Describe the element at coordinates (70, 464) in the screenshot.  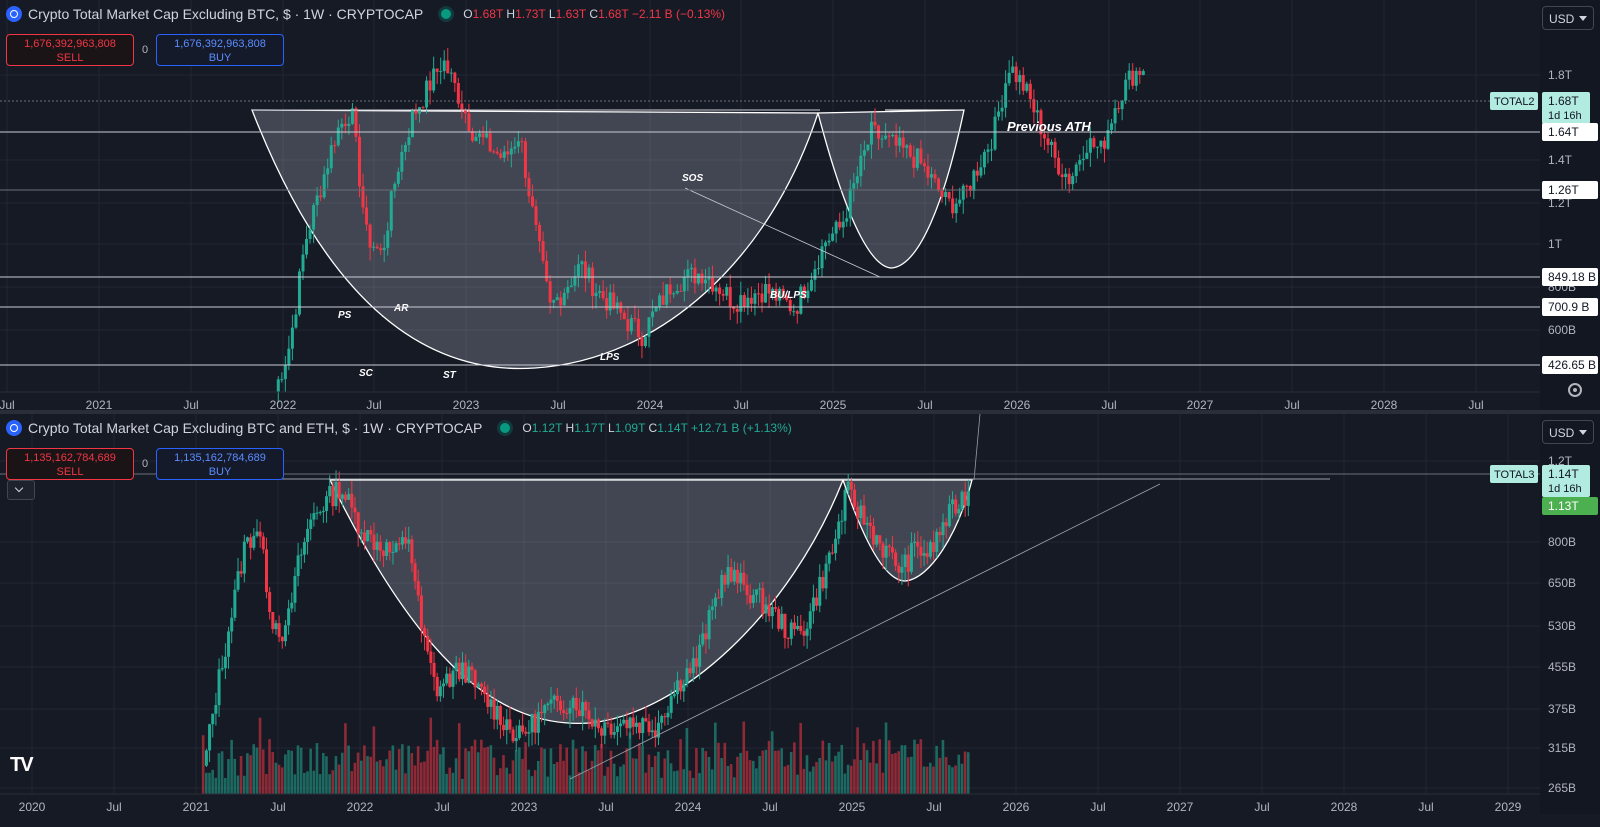
I see `sell-button: 1,135,162,784,689 SELL` at that location.